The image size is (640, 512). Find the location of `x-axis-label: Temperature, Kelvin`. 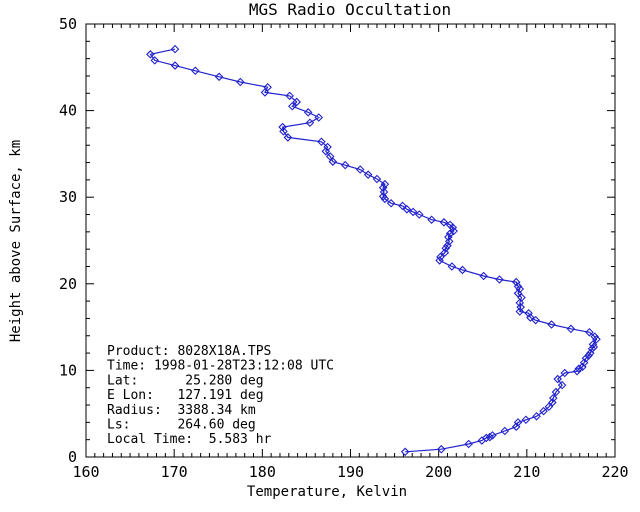

x-axis-label: Temperature, Kelvin is located at coordinates (327, 492).